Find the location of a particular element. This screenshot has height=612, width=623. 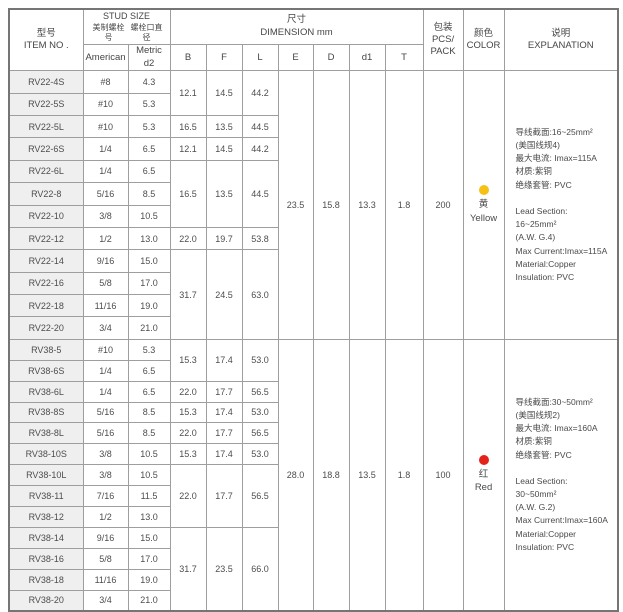

table-row: RV22-16 5/8 17.0 is located at coordinates (313, 283).